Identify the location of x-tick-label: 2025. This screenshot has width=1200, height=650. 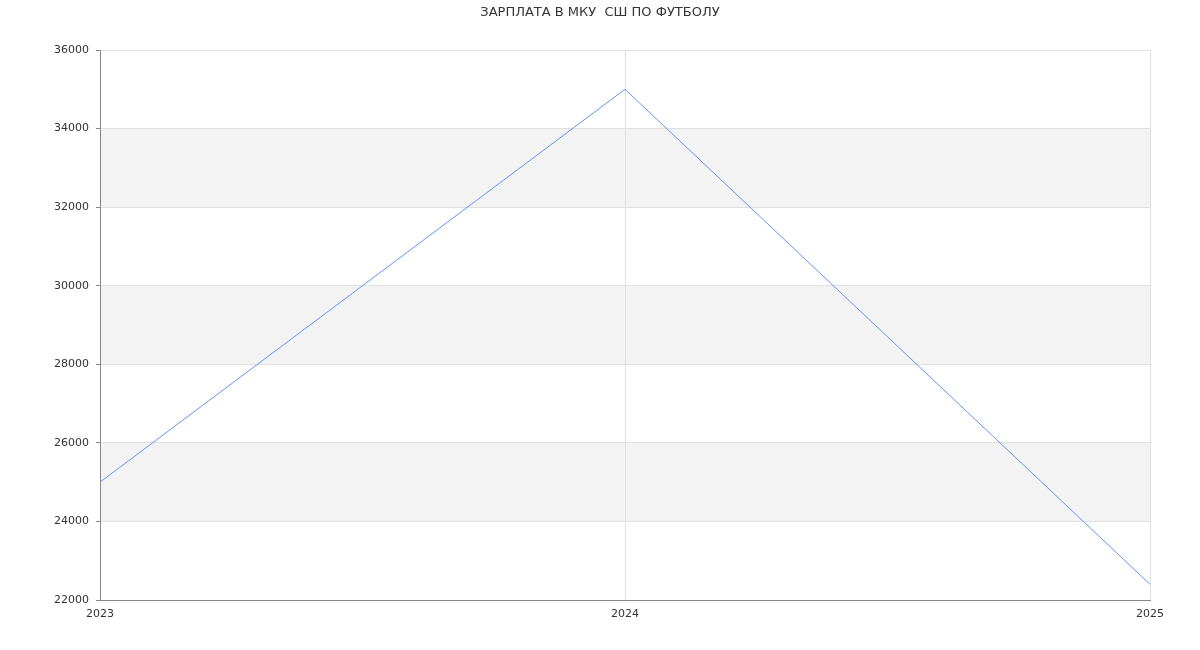
(1150, 614).